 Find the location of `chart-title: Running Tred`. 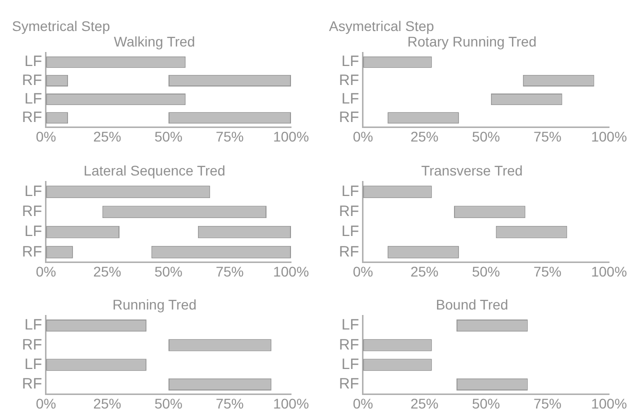

chart-title: Running Tred is located at coordinates (154, 304).